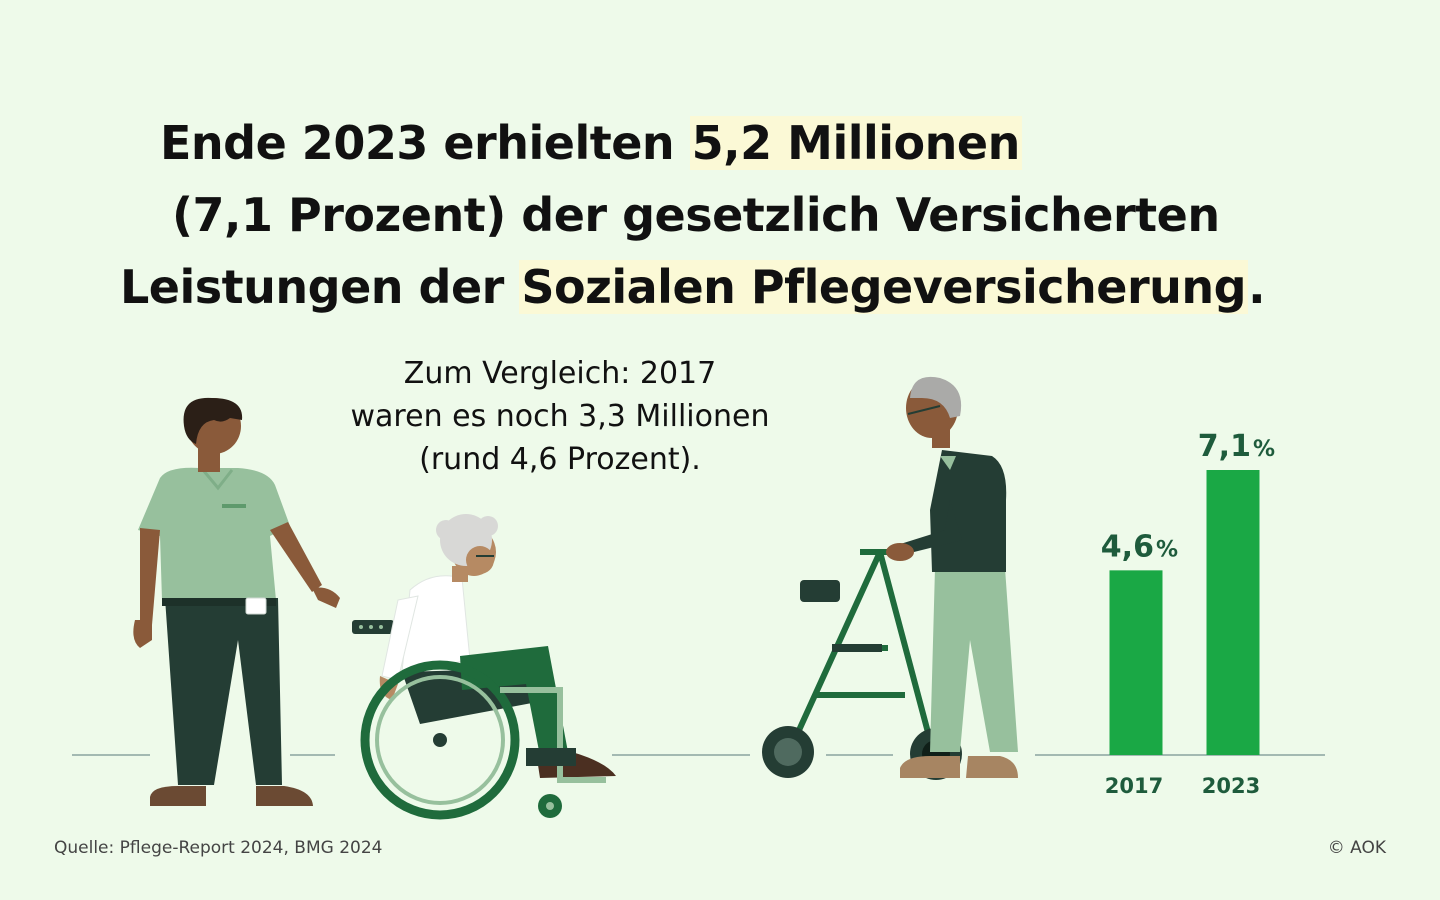 This screenshot has width=1440, height=900. Describe the element at coordinates (1231, 786) in the screenshot. I see `category-label-2023: 2023` at that location.